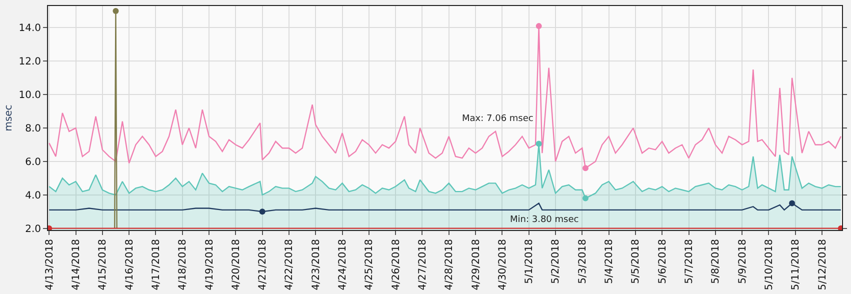  I want to click on x-tick-label: 4/21/2018, so click(263, 264).